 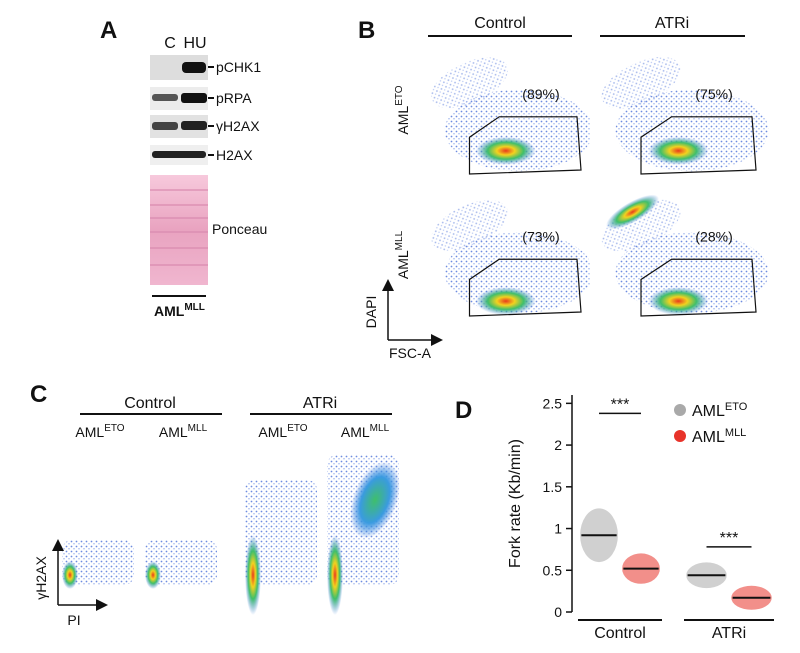 What do you see at coordinates (713, 237) in the screenshot?
I see `gate-percent: (28%)` at bounding box center [713, 237].